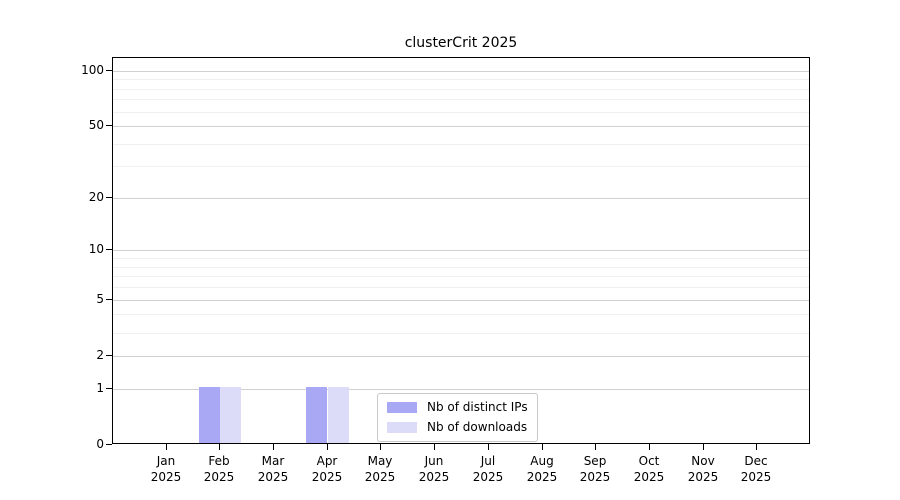  I want to click on y-tick-label: 1, so click(100, 388).